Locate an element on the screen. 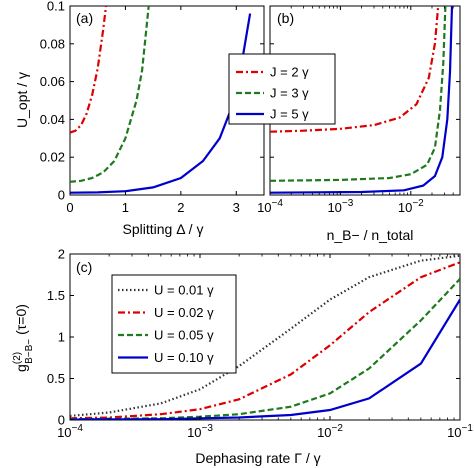  panel-b-xtick-label: 10⁻⁴ is located at coordinates (270, 206).